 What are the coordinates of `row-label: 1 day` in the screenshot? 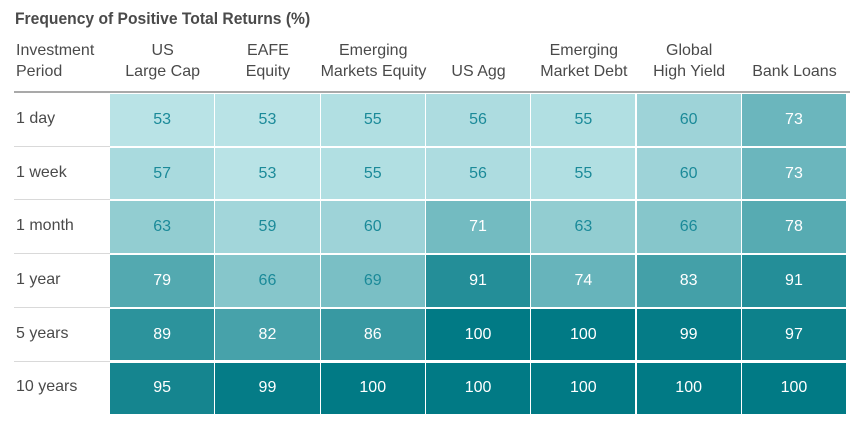 It's located at (36, 118).